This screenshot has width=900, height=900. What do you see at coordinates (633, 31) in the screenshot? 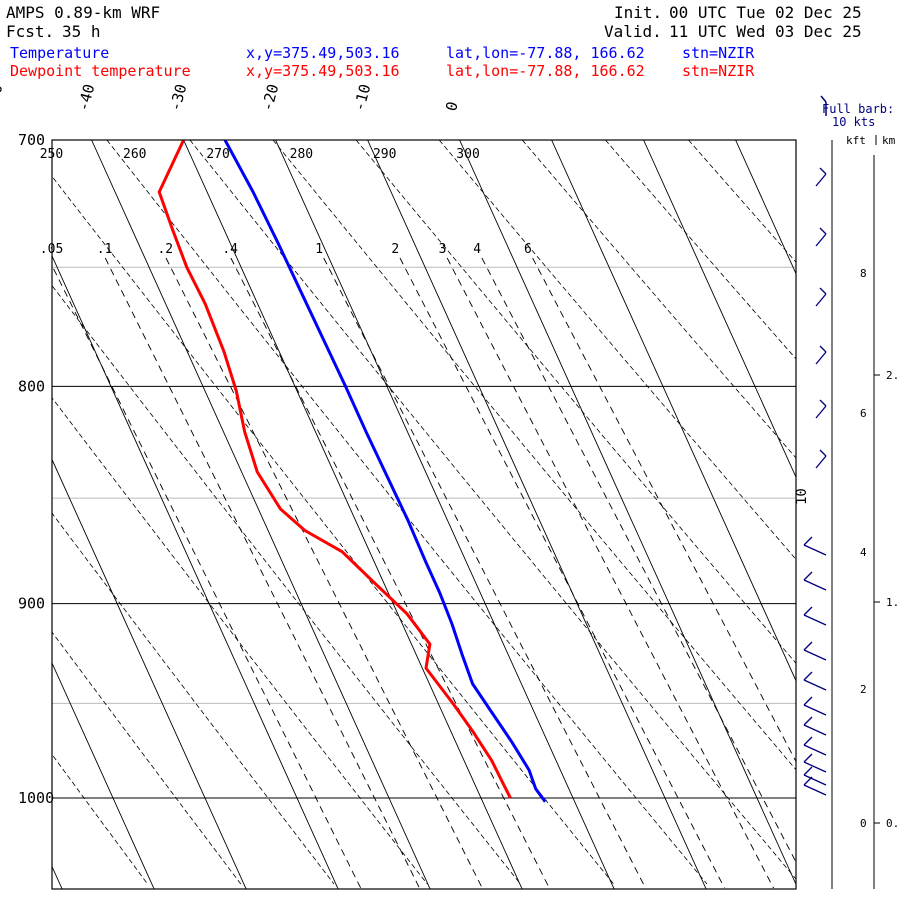
I see `valid-label: Valid.` at bounding box center [633, 31].